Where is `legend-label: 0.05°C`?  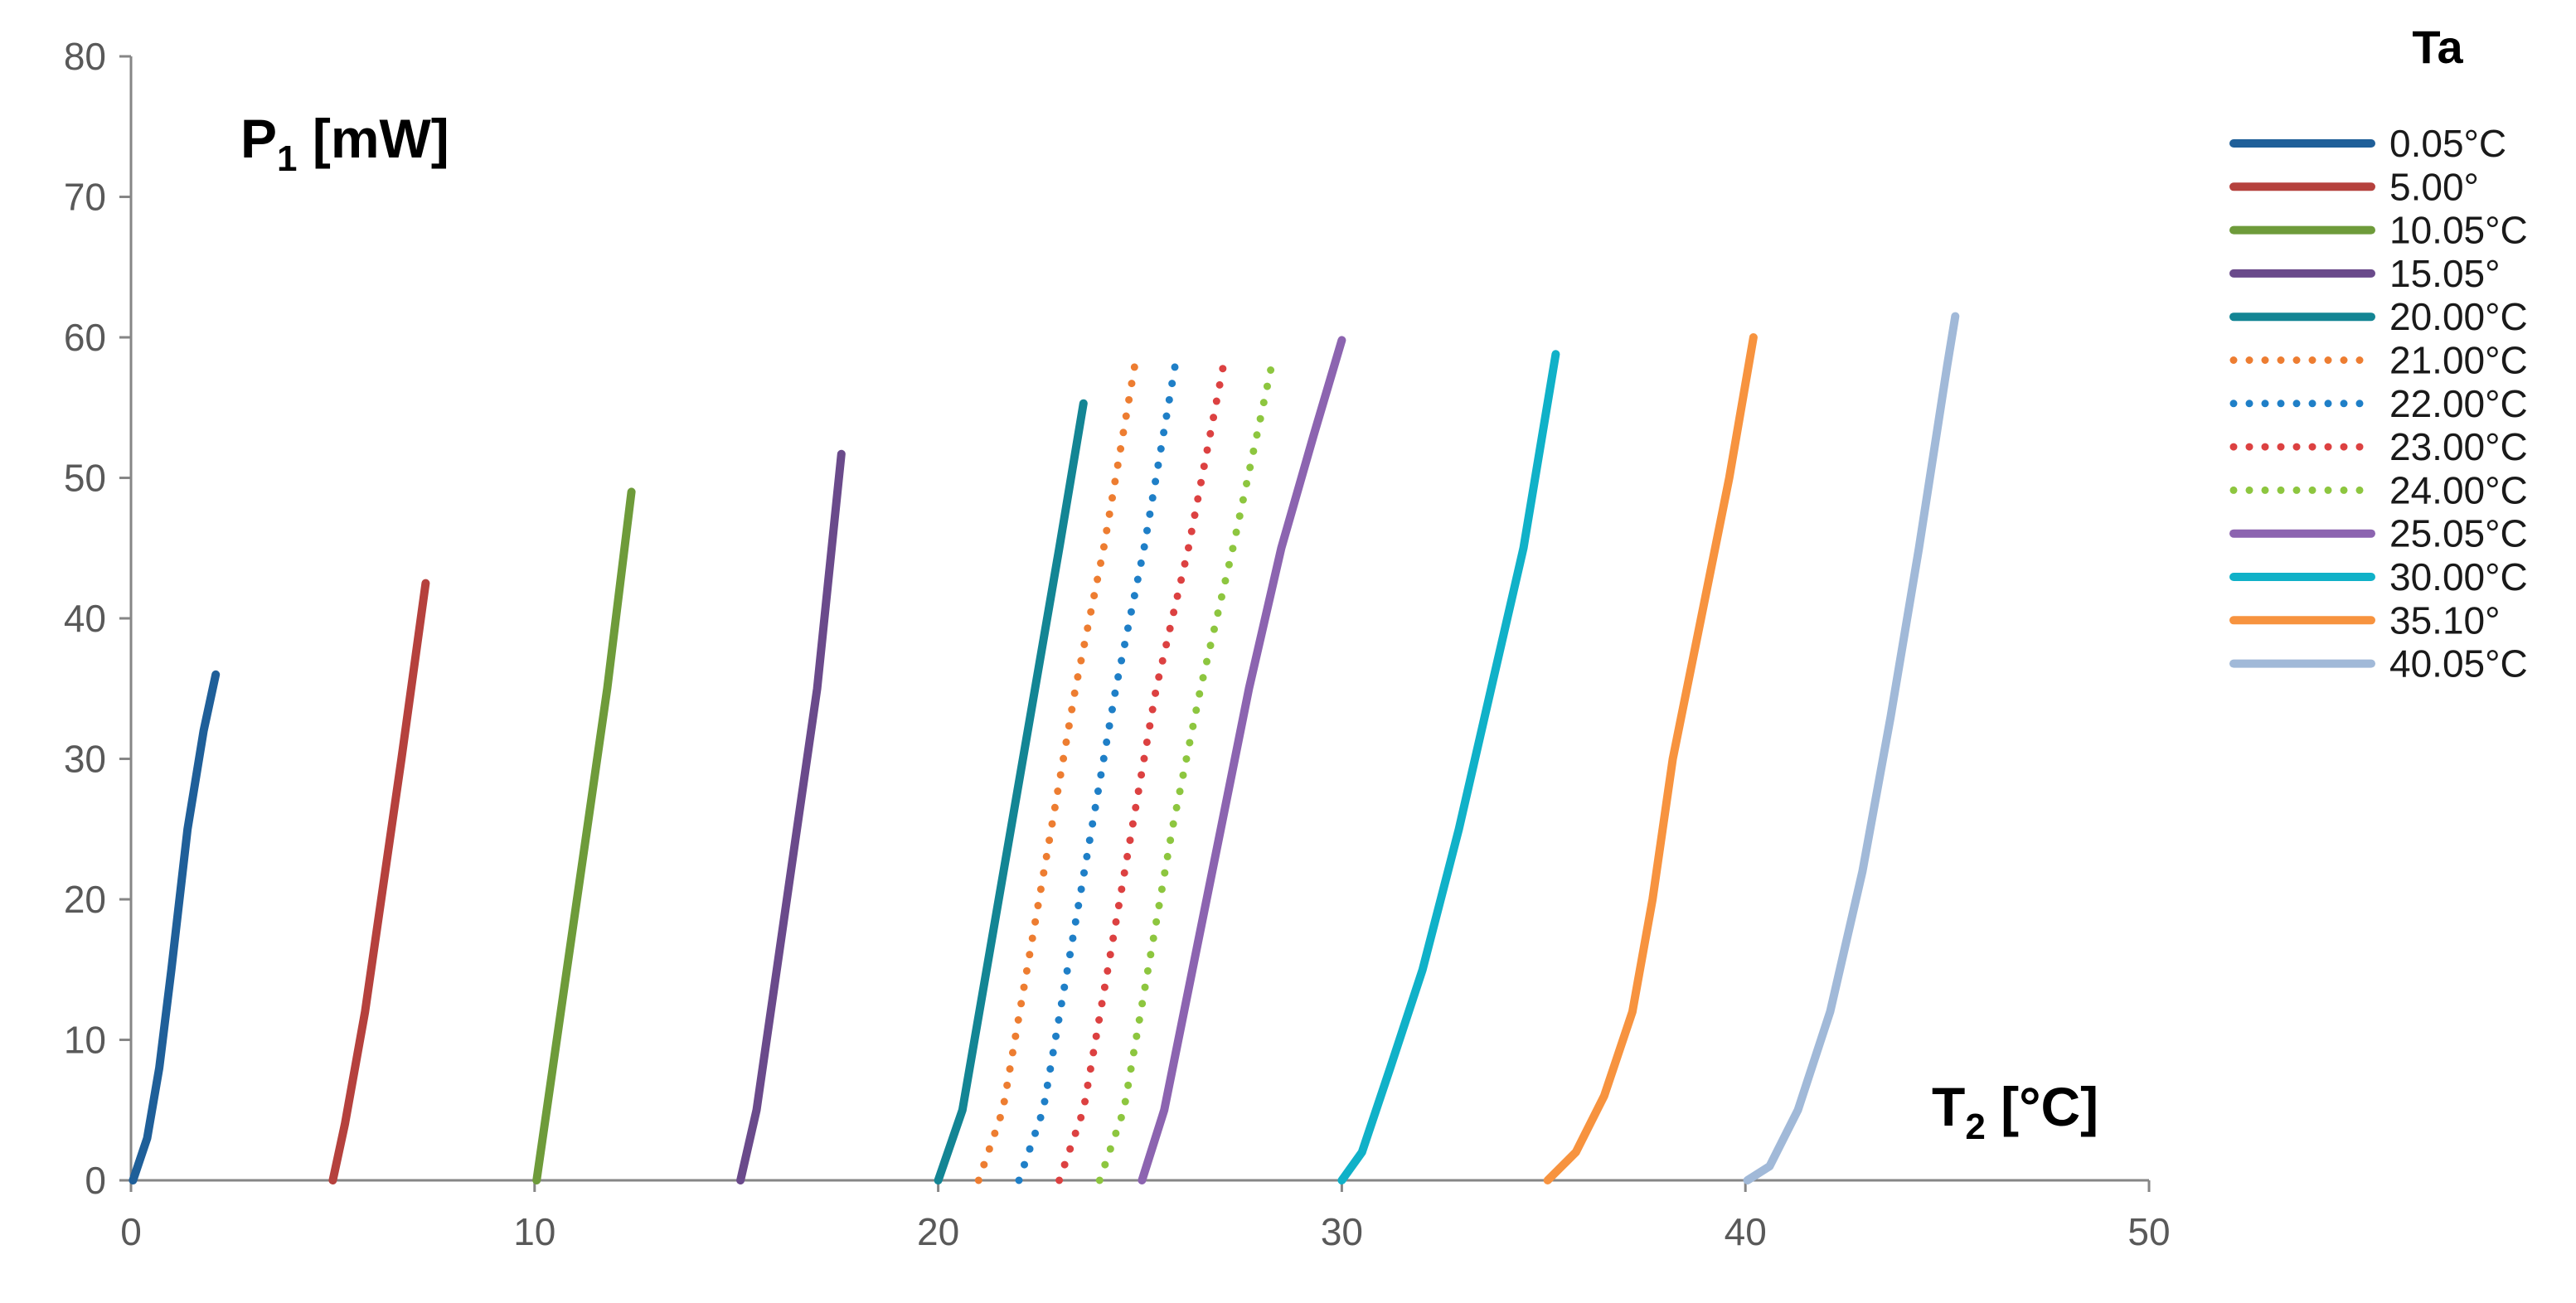 legend-label: 0.05°C is located at coordinates (2447, 143).